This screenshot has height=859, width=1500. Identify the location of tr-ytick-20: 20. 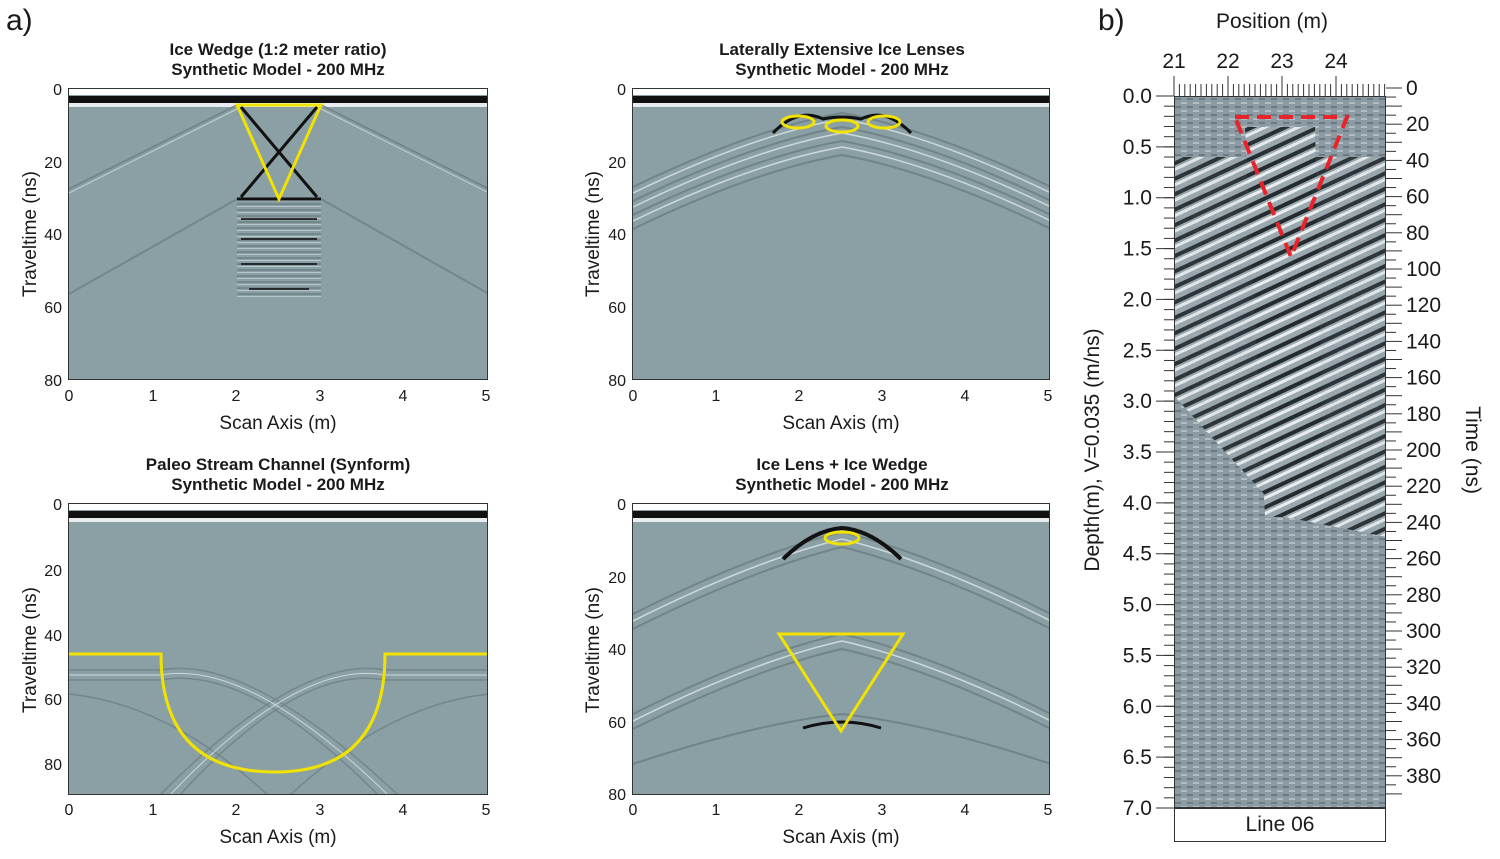
(617, 163).